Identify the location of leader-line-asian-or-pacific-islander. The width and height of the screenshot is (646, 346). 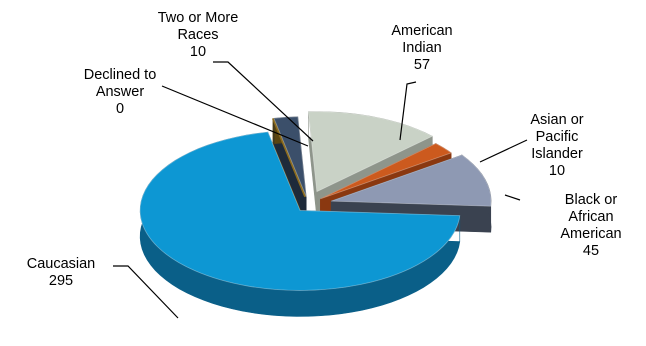
(503, 151).